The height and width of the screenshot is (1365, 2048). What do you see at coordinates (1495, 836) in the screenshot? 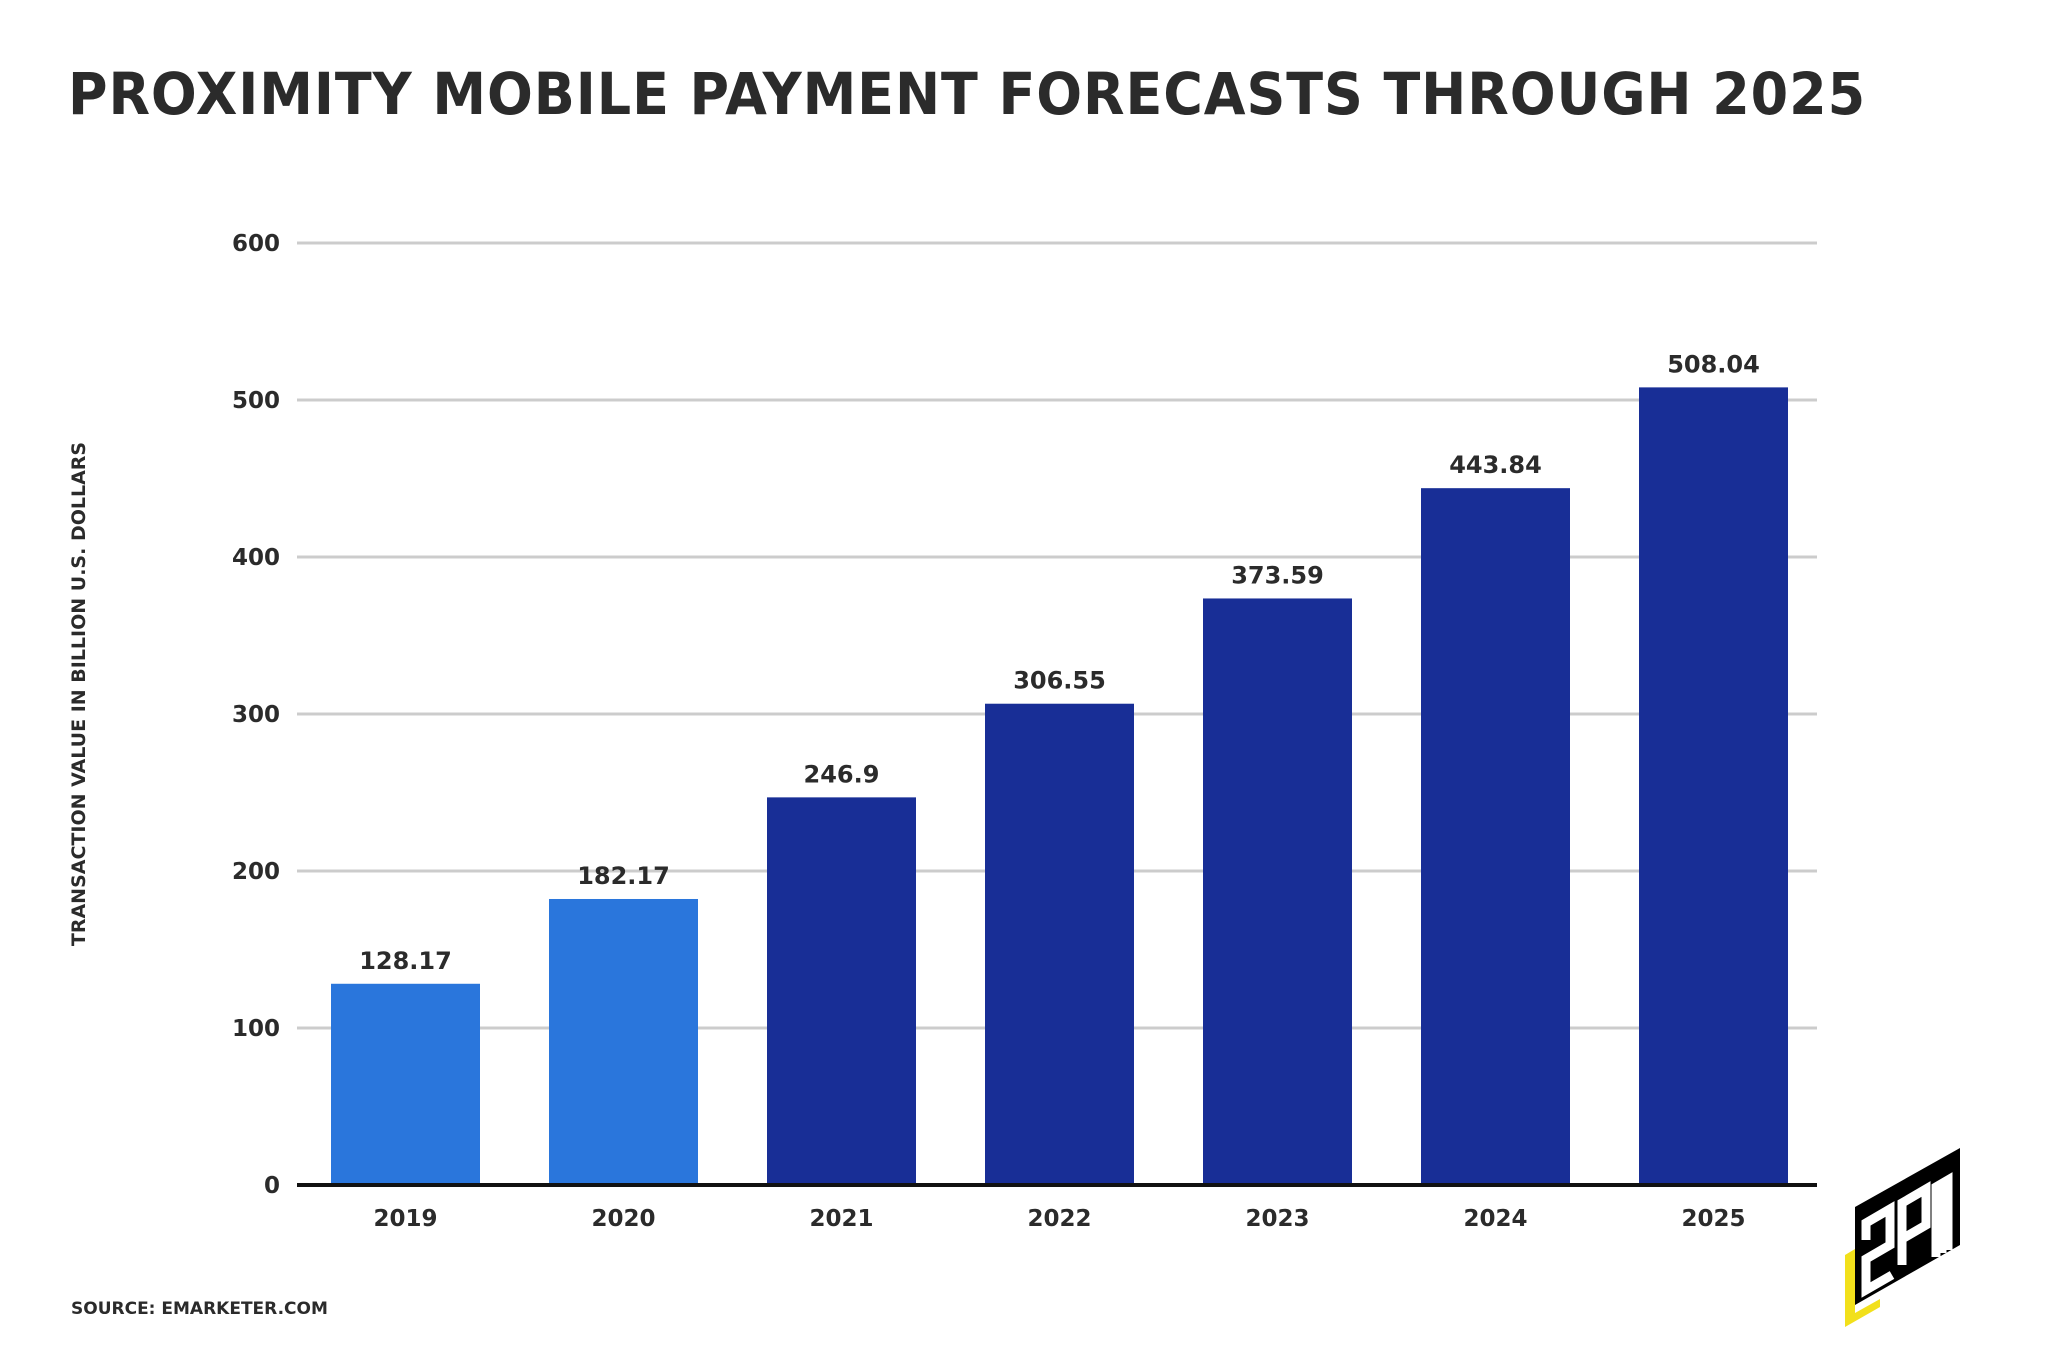
I see `bar-2024` at bounding box center [1495, 836].